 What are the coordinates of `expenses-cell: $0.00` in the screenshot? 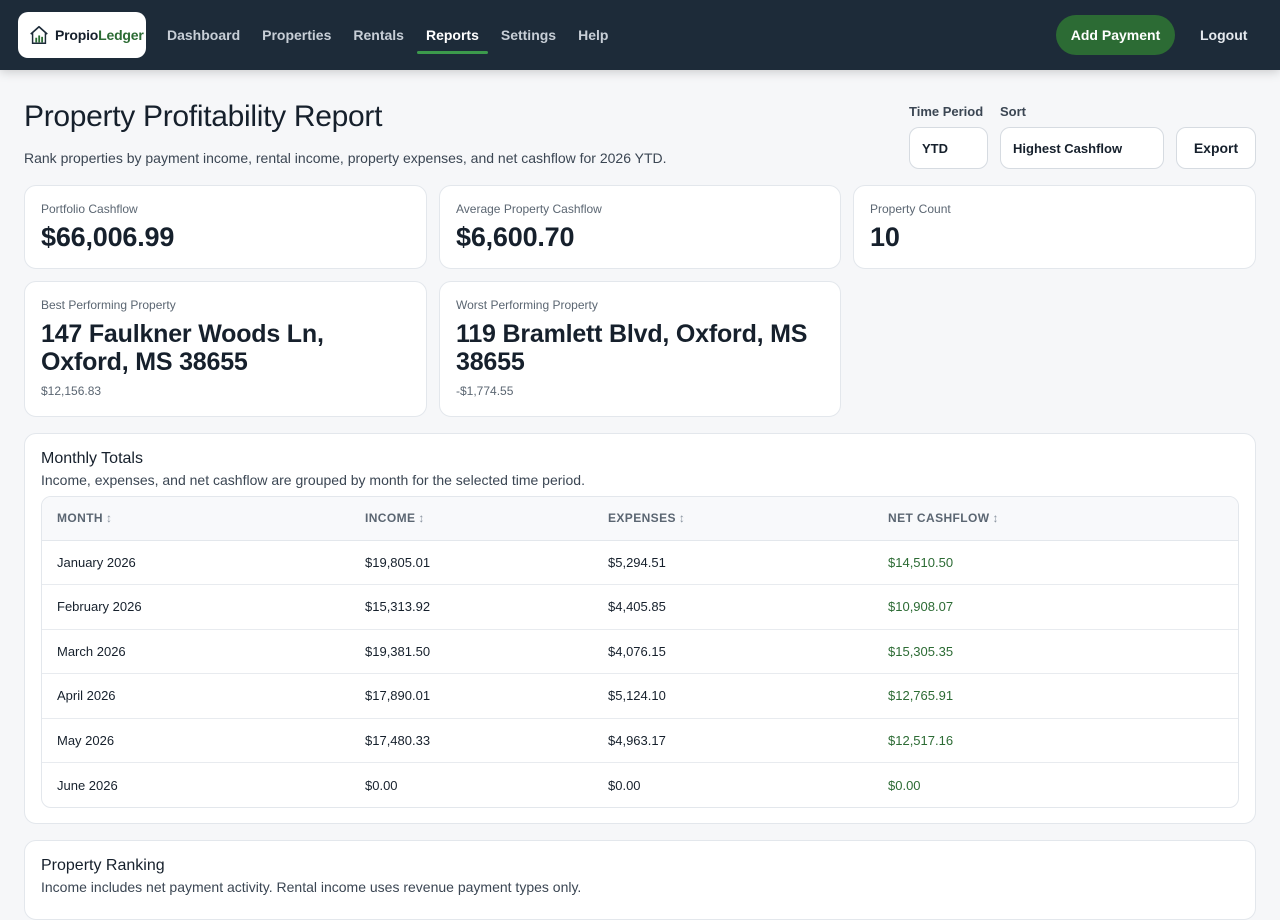 It's located at (624, 785).